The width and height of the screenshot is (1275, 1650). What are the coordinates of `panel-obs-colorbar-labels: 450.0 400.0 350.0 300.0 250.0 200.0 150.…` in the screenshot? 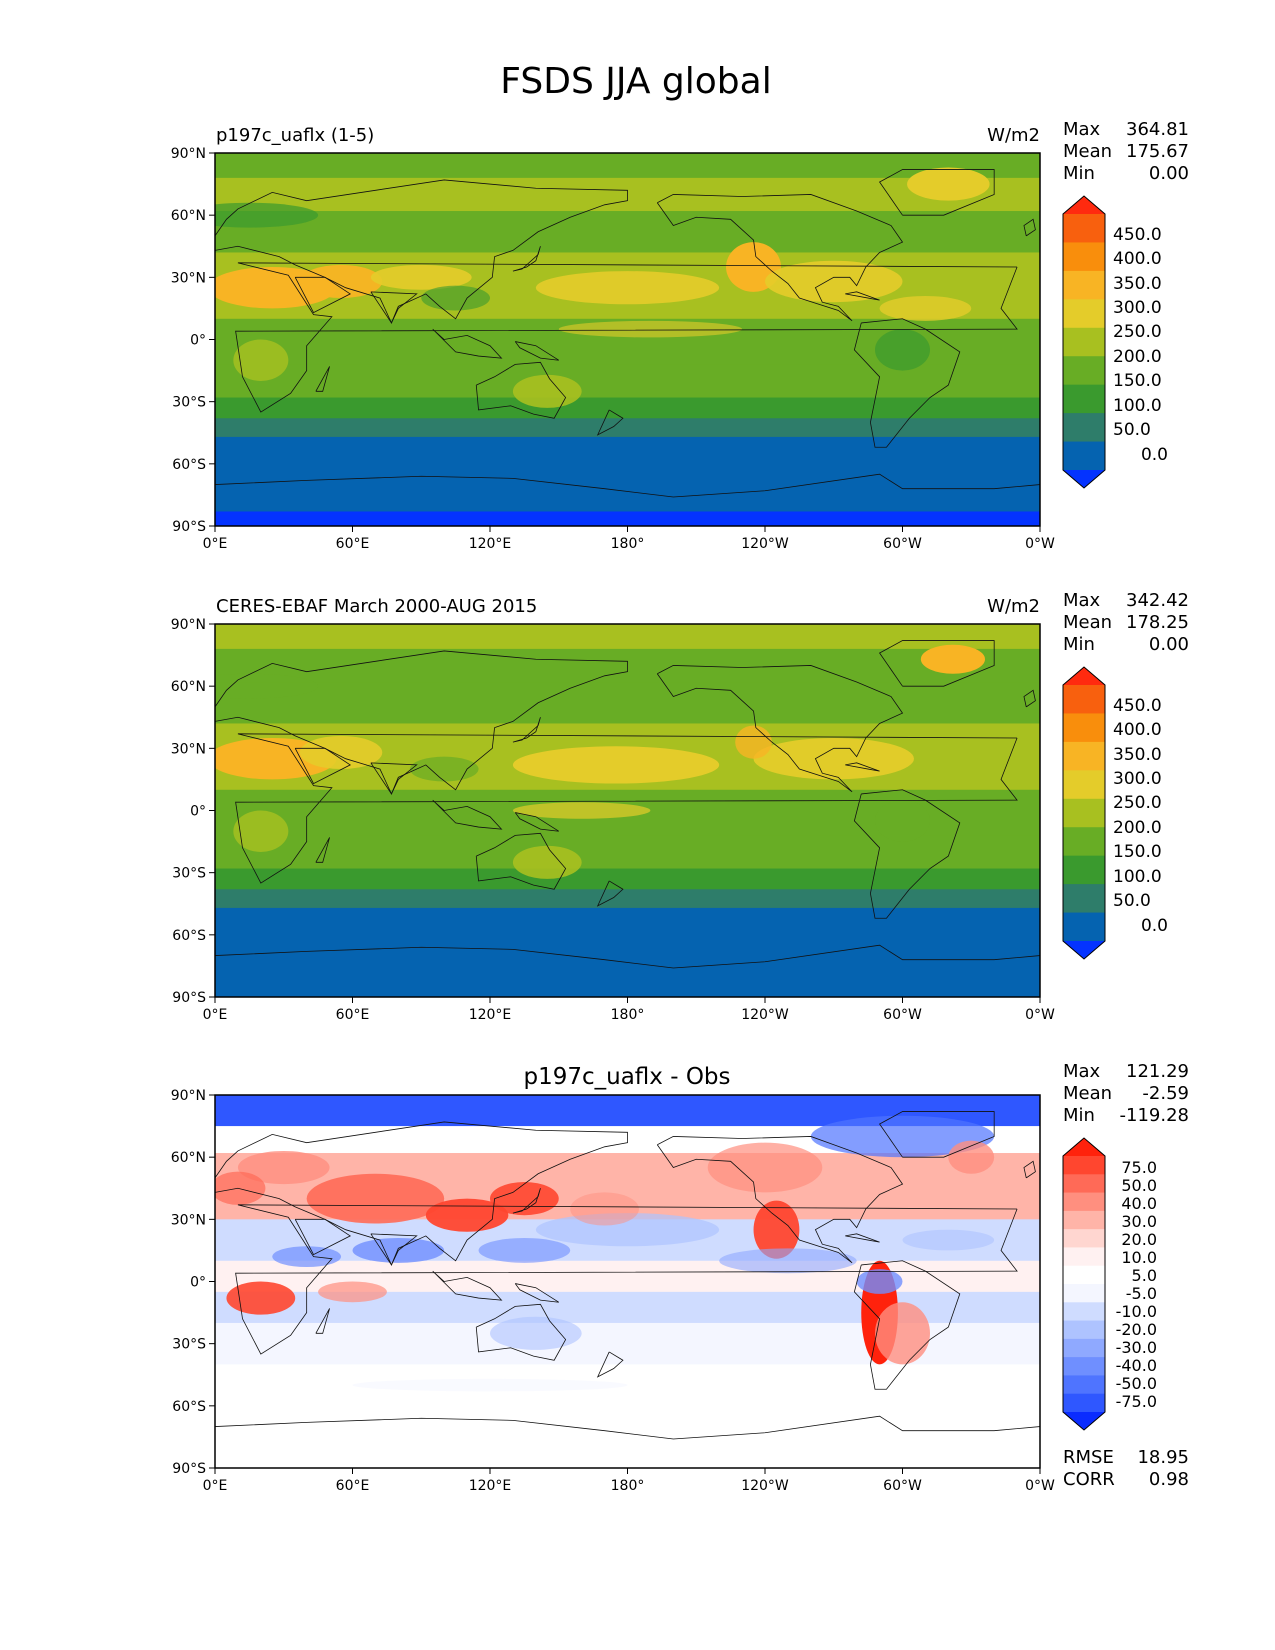 It's located at (1140, 816).